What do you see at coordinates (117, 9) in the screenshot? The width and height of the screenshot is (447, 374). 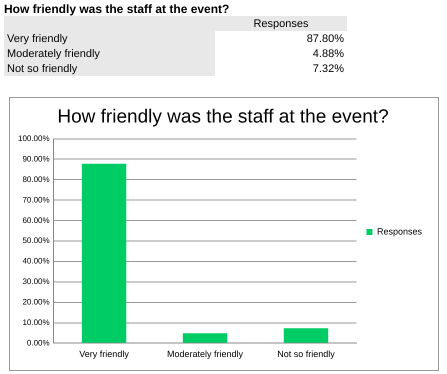 I see `text: How friendly was the staff at the event?` at bounding box center [117, 9].